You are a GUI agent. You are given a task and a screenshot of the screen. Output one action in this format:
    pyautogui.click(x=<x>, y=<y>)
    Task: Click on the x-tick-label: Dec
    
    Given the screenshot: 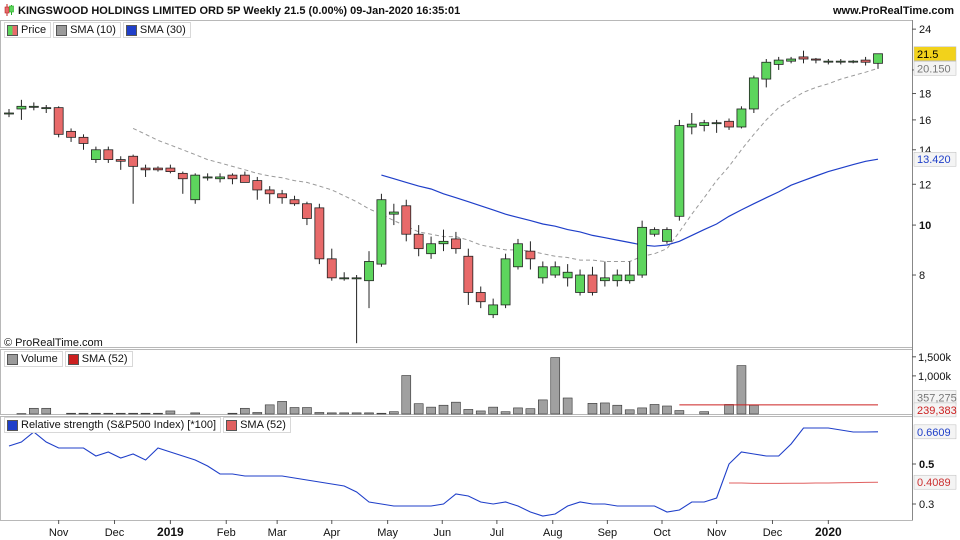 What is the action you would take?
    pyautogui.click(x=115, y=533)
    